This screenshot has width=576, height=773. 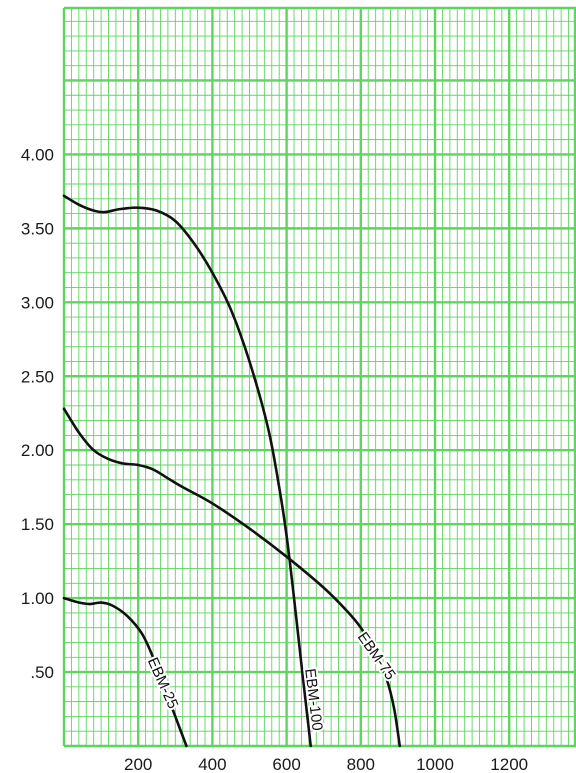 What do you see at coordinates (37, 524) in the screenshot?
I see `y-tick-label: 1.50` at bounding box center [37, 524].